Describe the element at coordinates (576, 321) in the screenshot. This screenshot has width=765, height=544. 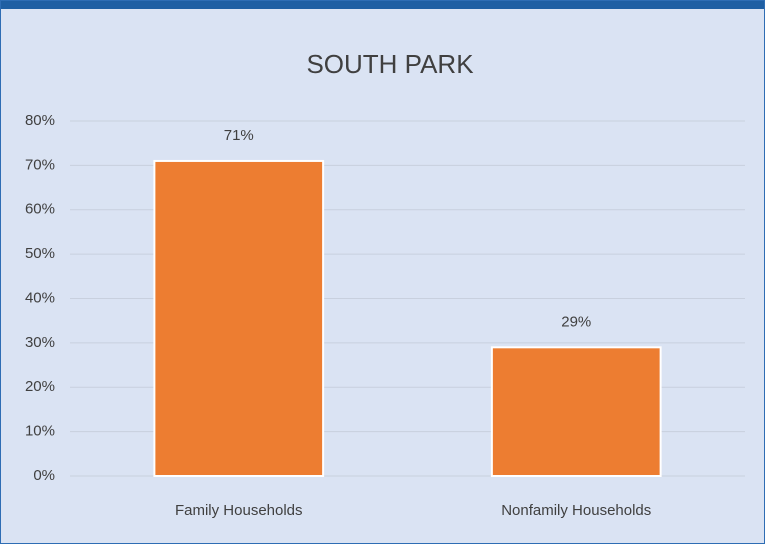
I see `value-label: 29%` at that location.